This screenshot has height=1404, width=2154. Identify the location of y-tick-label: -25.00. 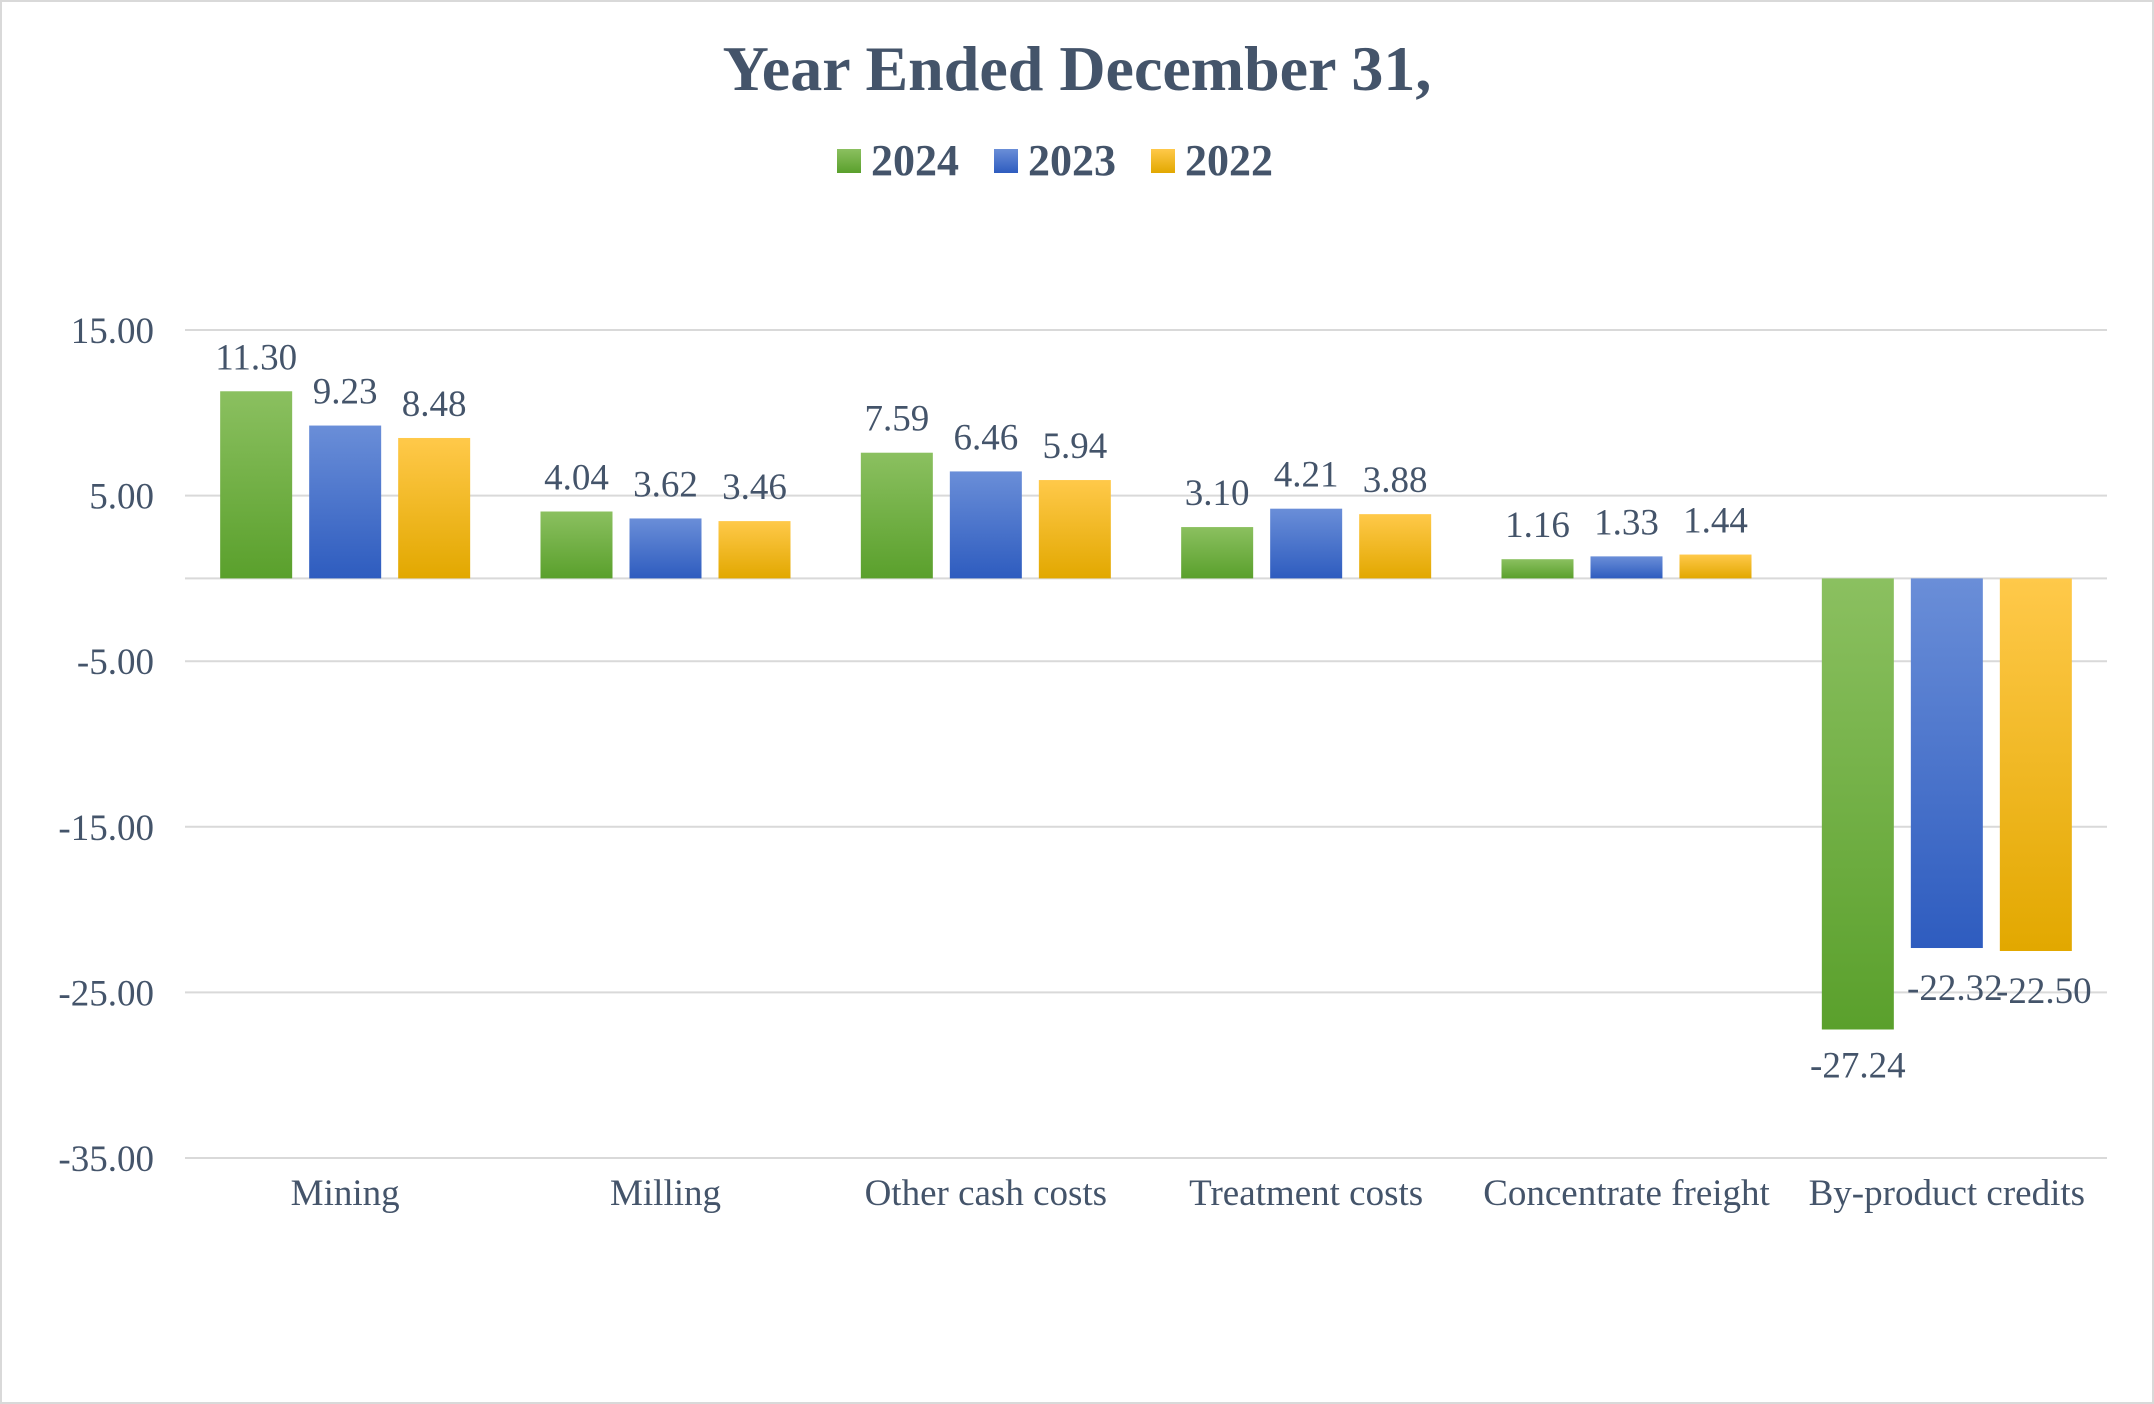
(106, 993).